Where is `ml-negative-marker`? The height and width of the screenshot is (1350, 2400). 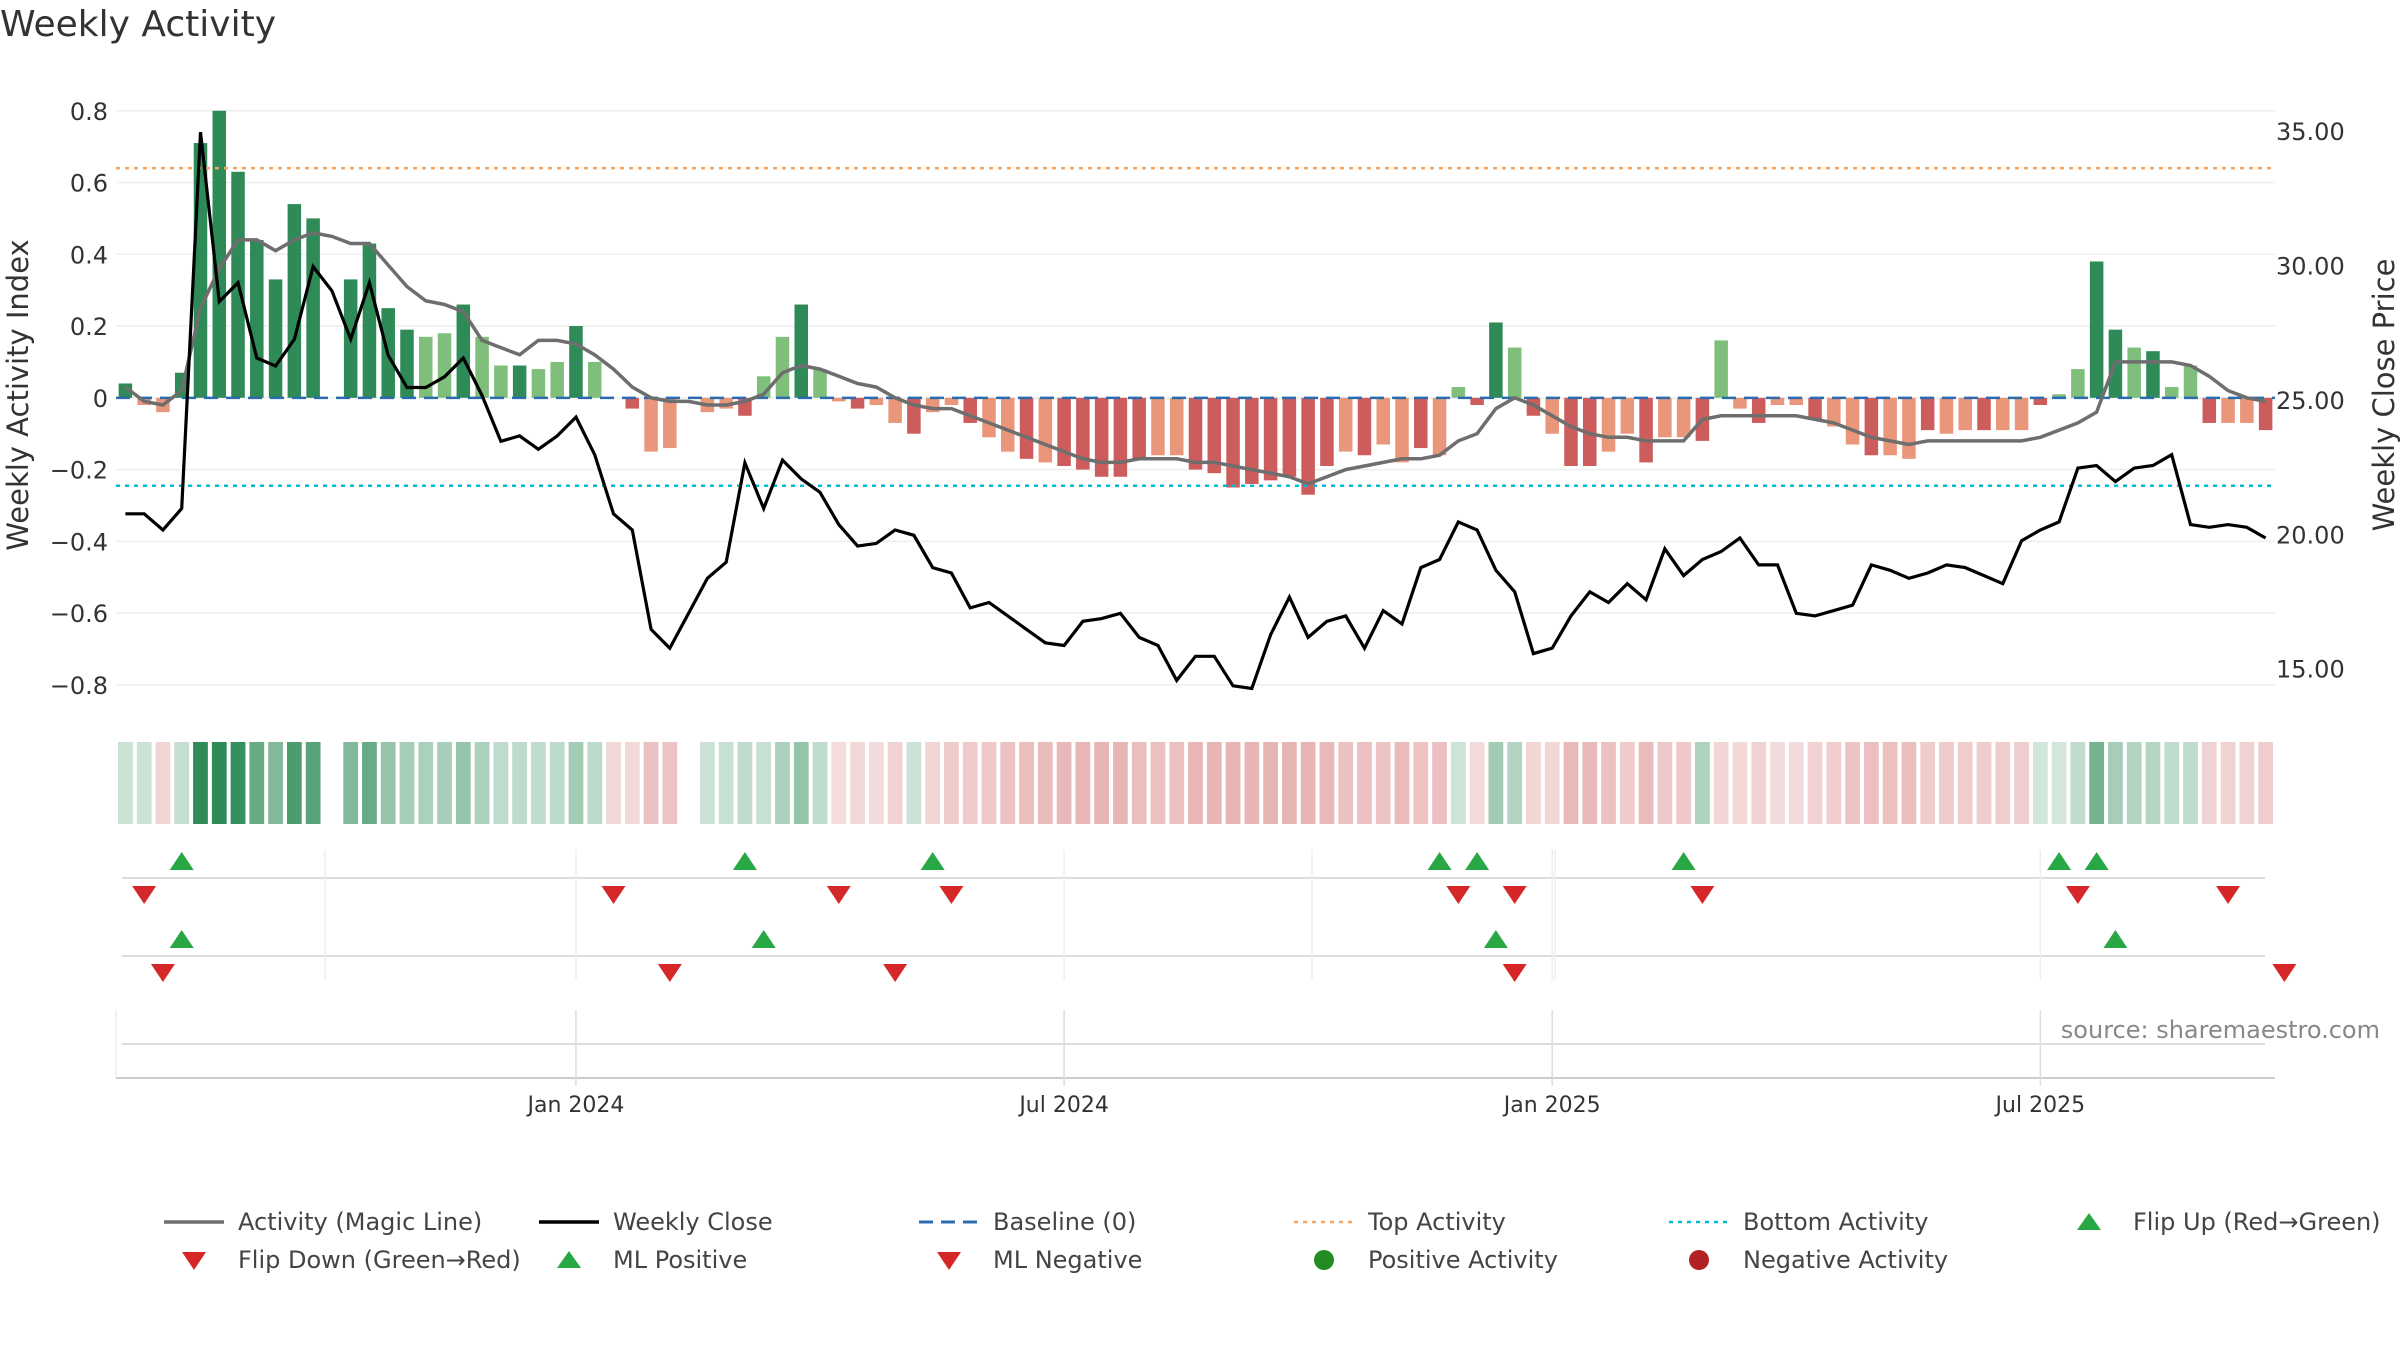
ml-negative-marker is located at coordinates (162, 973).